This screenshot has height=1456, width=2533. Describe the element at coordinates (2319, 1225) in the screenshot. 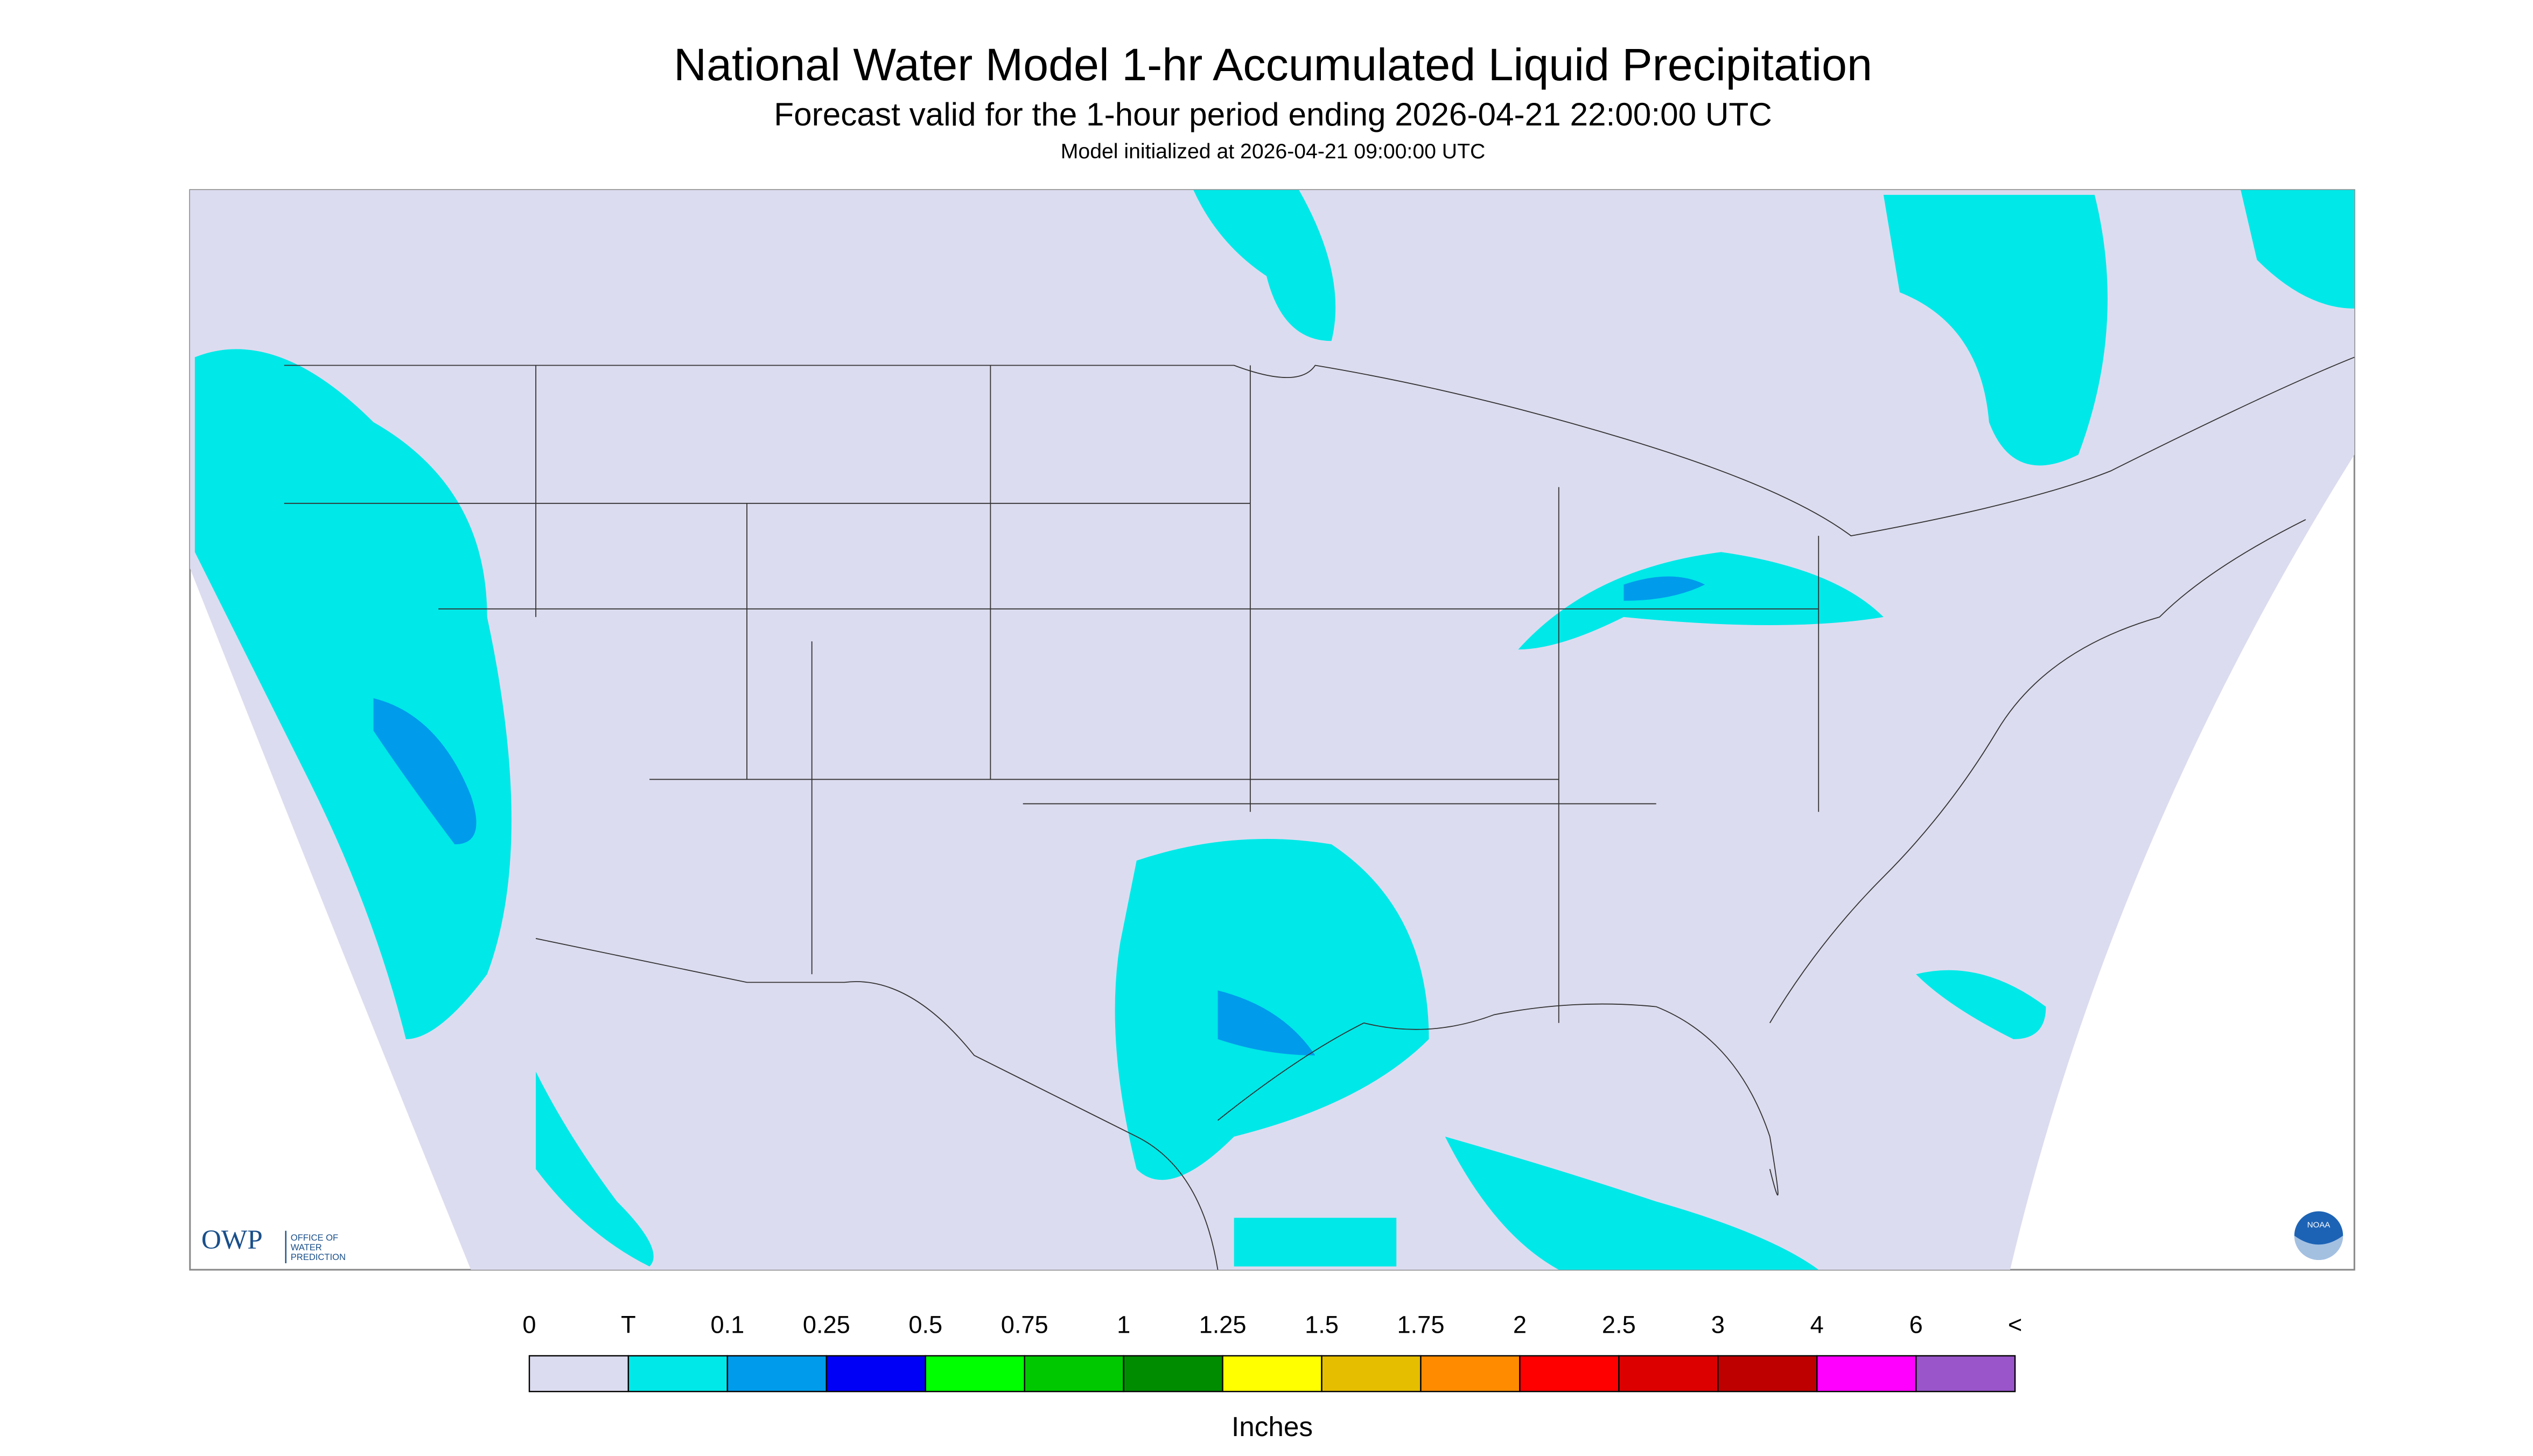

I see `noaa-text: NOAA` at that location.